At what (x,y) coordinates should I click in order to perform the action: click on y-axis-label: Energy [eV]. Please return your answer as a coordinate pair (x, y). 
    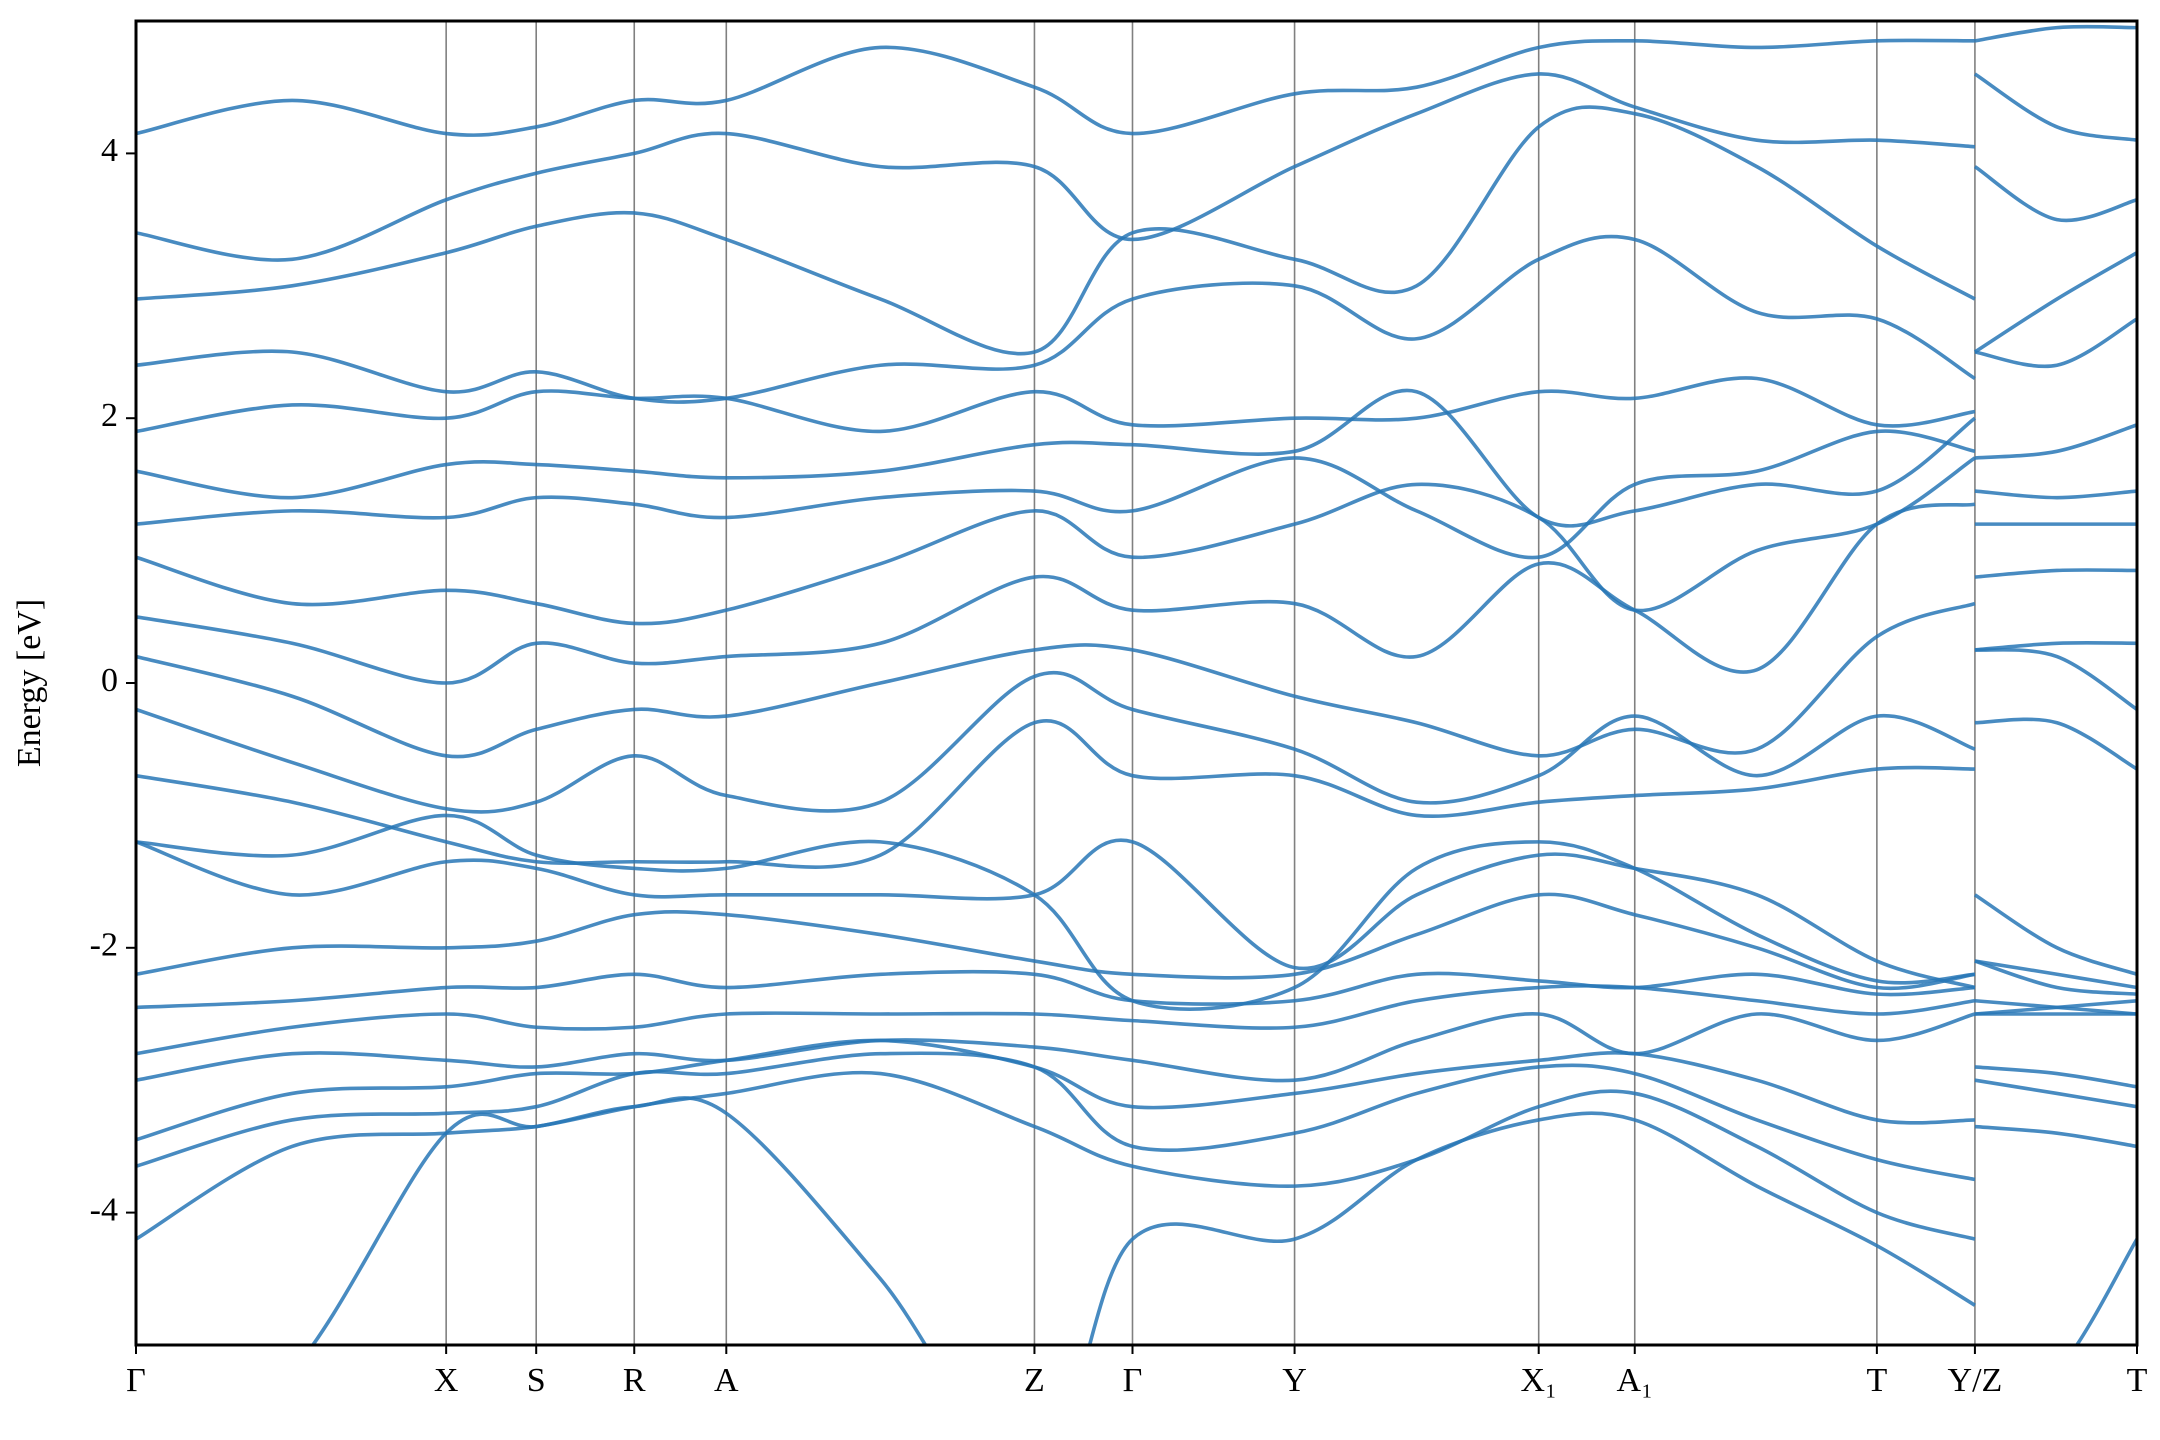
    Looking at the image, I should click on (29, 683).